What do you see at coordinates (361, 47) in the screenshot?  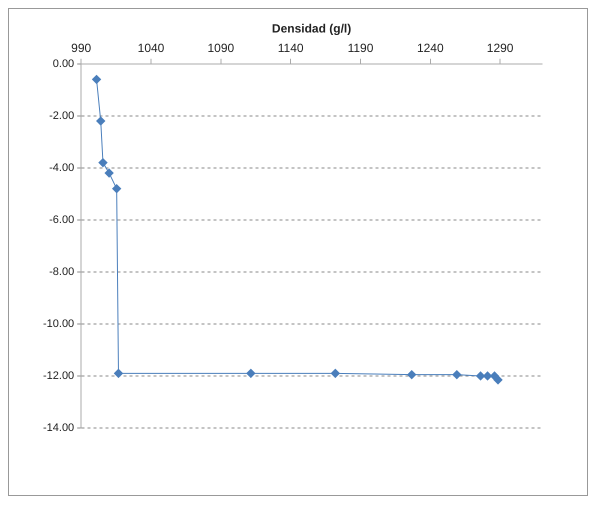 I see `x-tick-label: 1190` at bounding box center [361, 47].